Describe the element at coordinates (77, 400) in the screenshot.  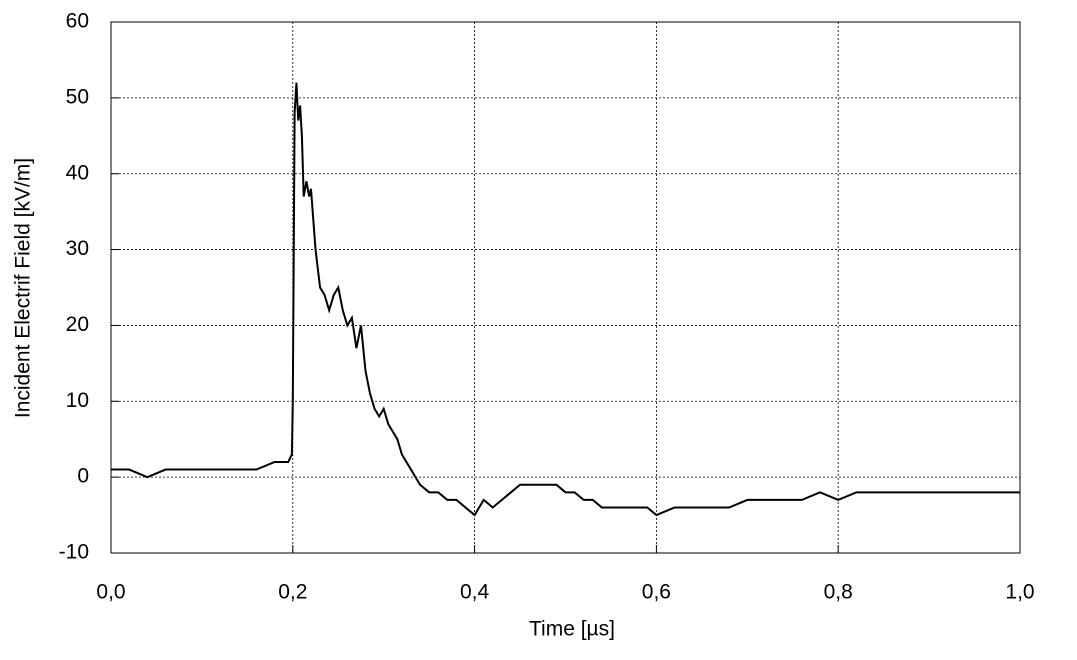
I see `y-tick-label: 10` at that location.